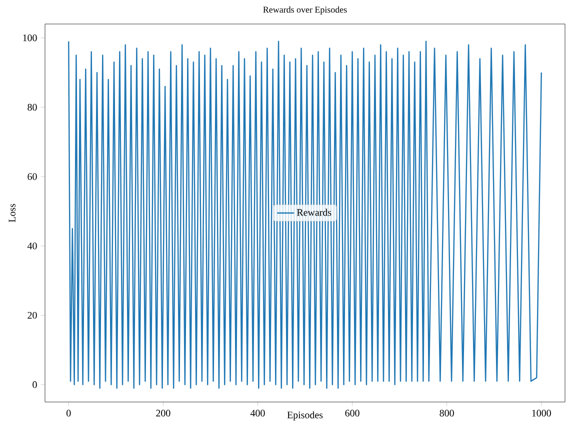 The height and width of the screenshot is (440, 570). What do you see at coordinates (314, 212) in the screenshot?
I see `legend-label: Rewards` at bounding box center [314, 212].